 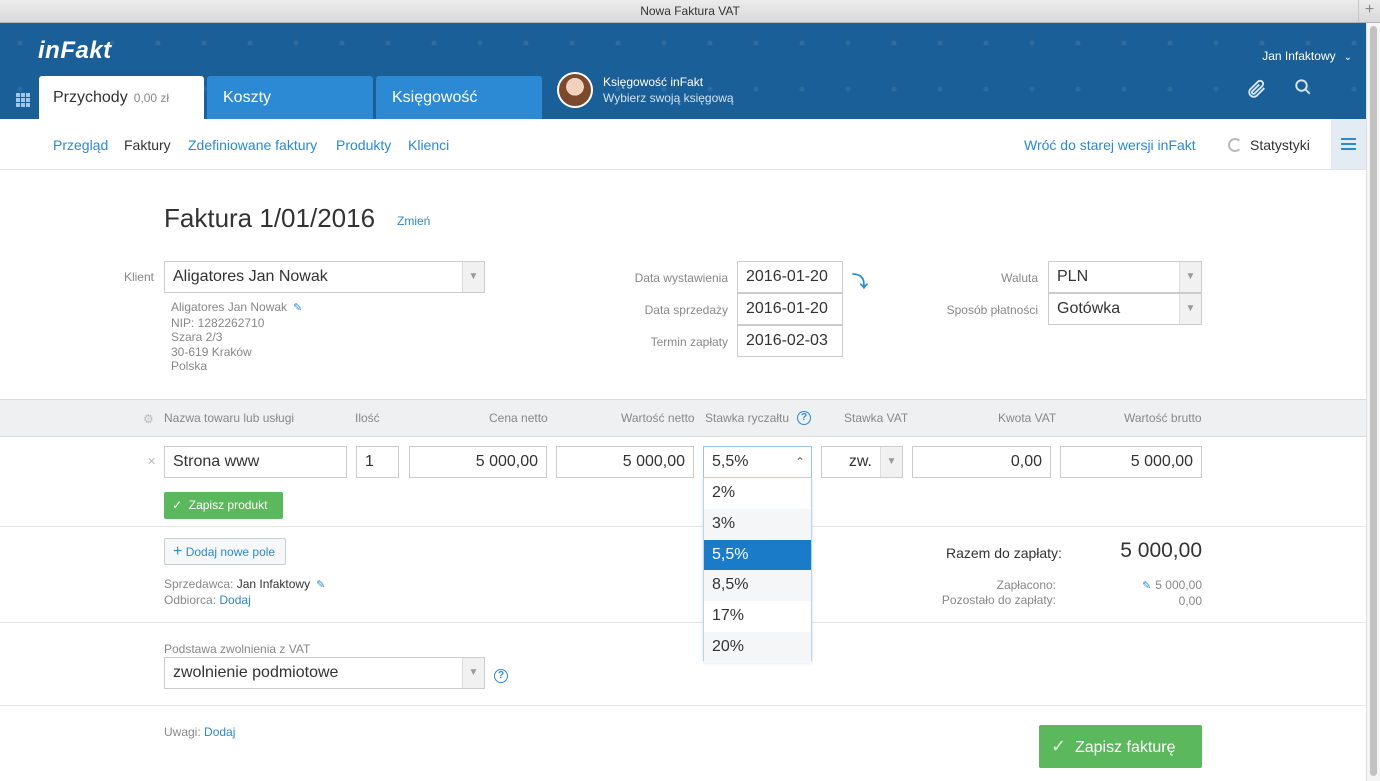 I want to click on tab-ksiegowosc: Księgowość, so click(x=459, y=97).